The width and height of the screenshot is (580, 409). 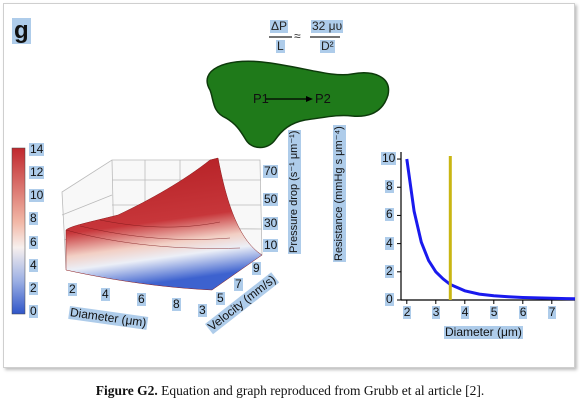 I want to click on chart-x-tick-label: 5, so click(x=494, y=312).